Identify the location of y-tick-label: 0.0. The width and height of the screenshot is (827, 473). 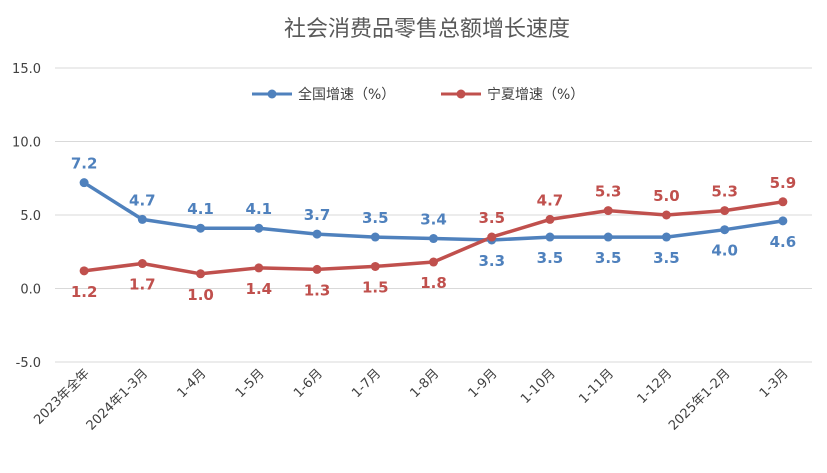
(30, 290).